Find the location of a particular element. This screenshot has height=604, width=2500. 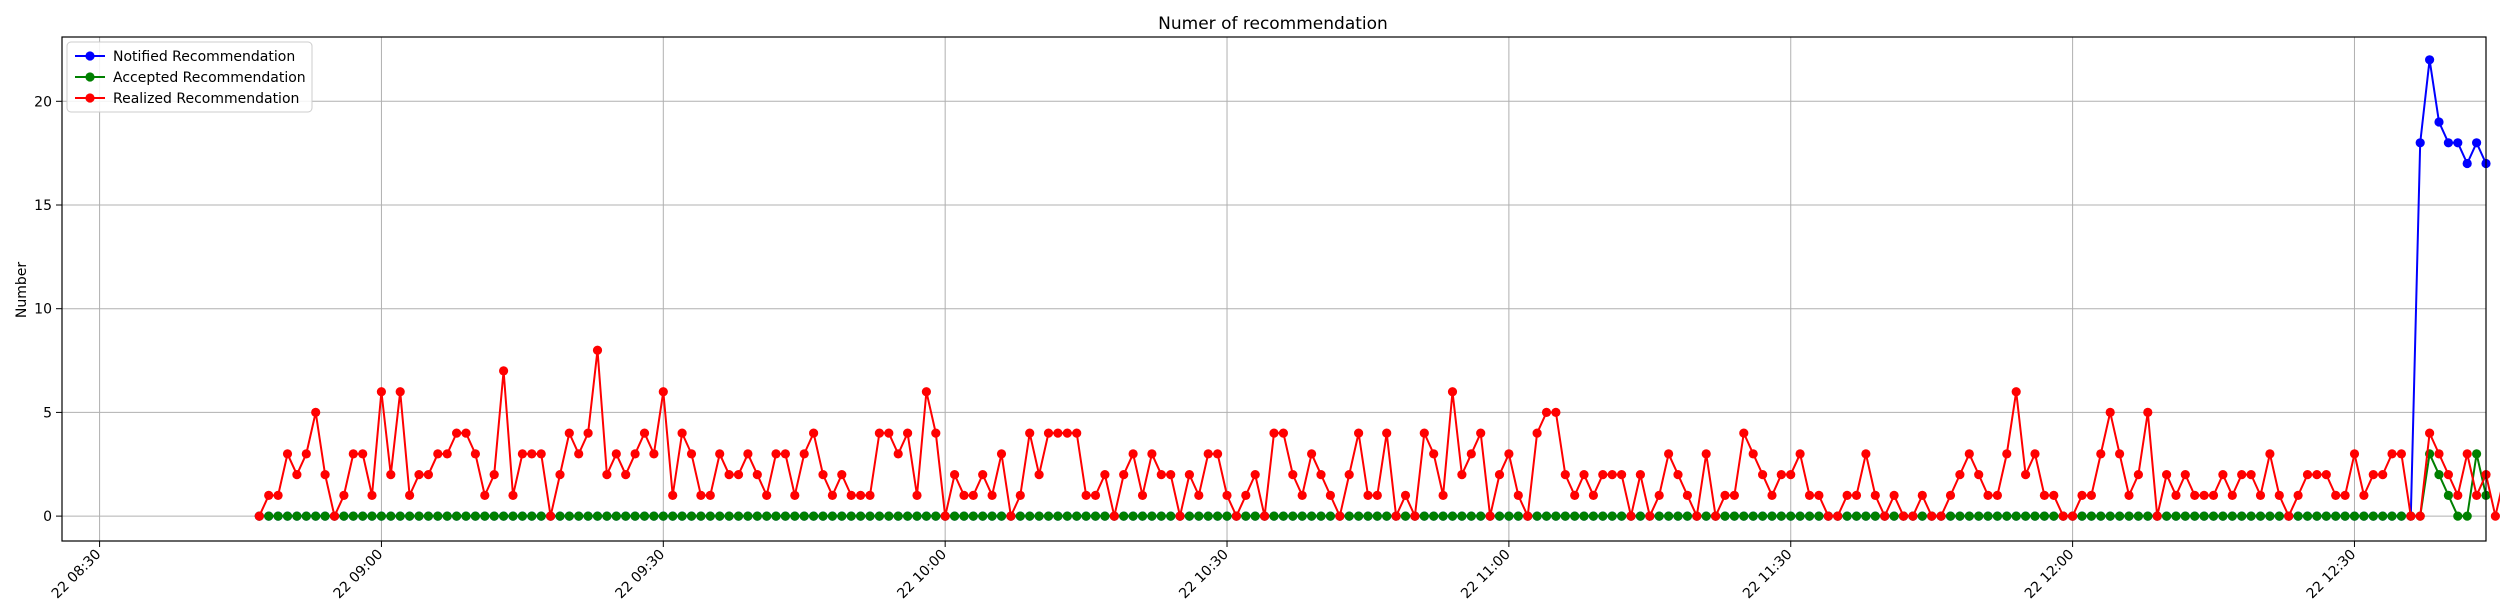

x-tick-label: 22 12:00 is located at coordinates (2050, 573).